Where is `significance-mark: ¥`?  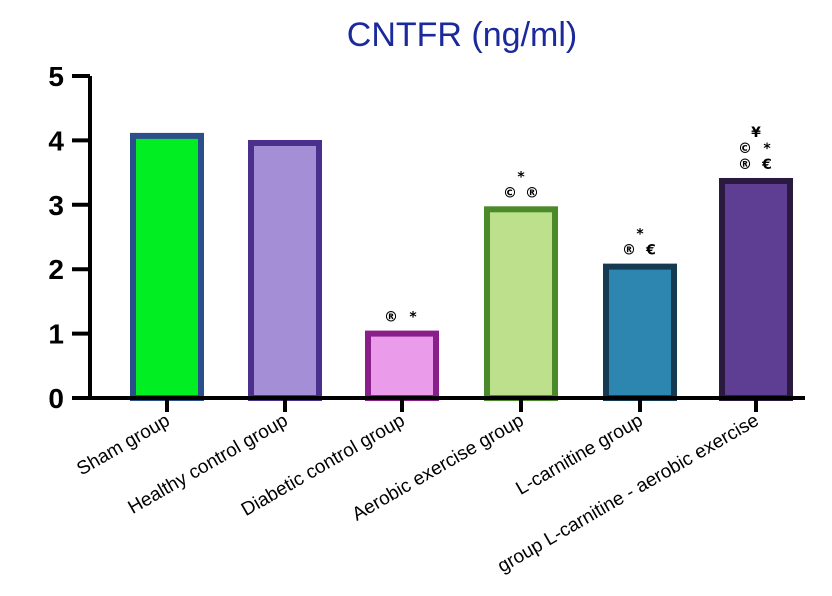
significance-mark: ¥ is located at coordinates (756, 133).